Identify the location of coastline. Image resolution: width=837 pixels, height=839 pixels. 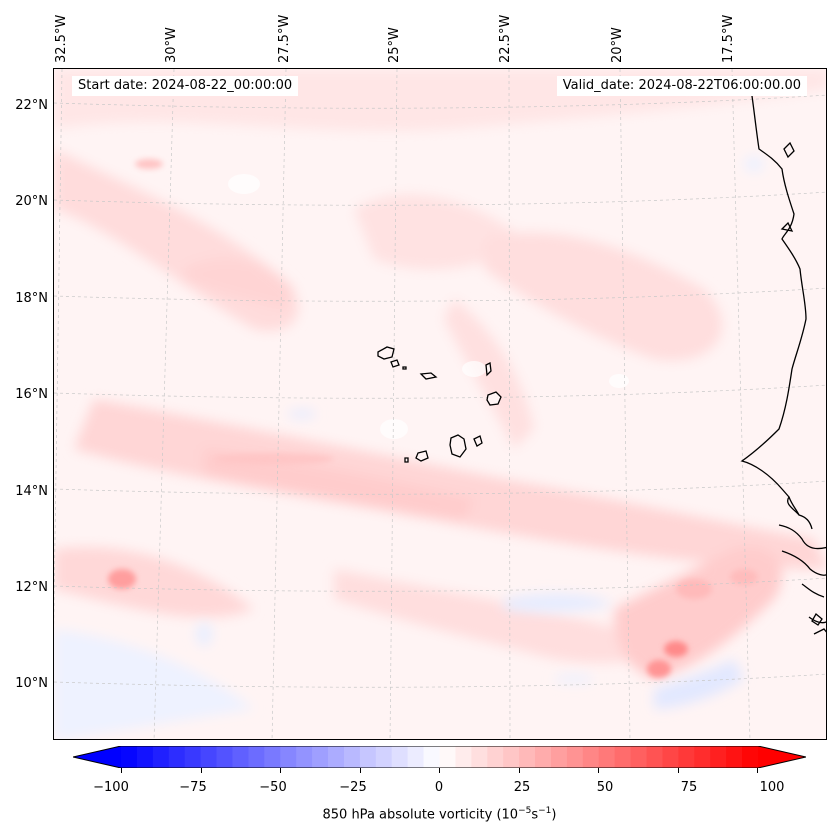
(783, 361).